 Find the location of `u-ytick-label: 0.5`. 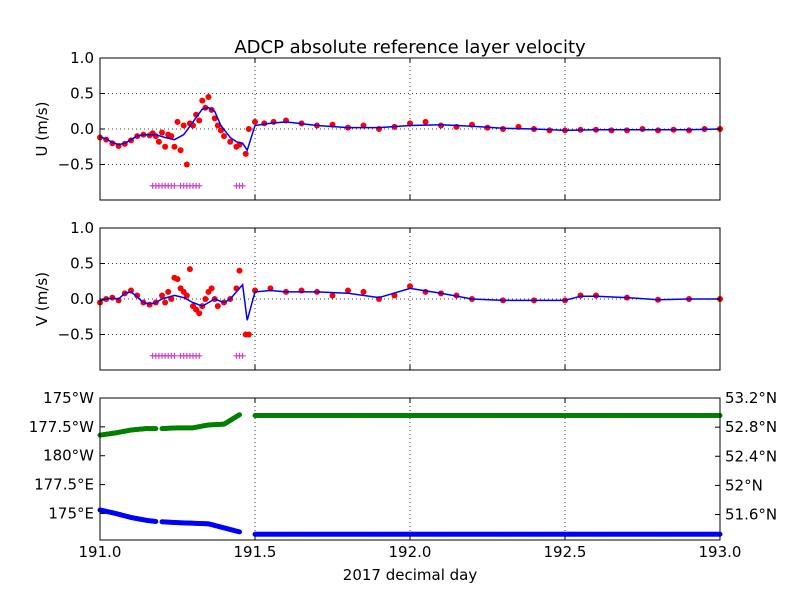

u-ytick-label: 0.5 is located at coordinates (82, 94).